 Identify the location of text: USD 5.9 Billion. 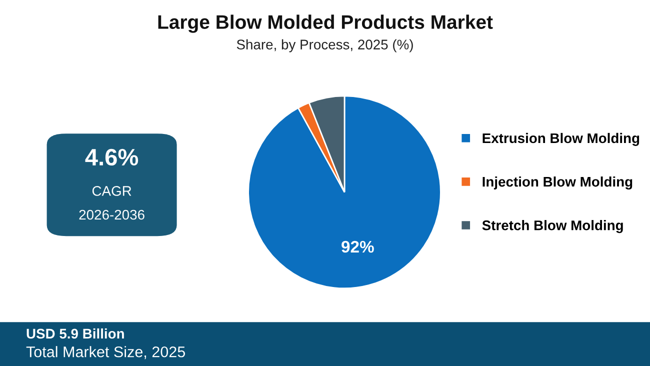
(75, 333).